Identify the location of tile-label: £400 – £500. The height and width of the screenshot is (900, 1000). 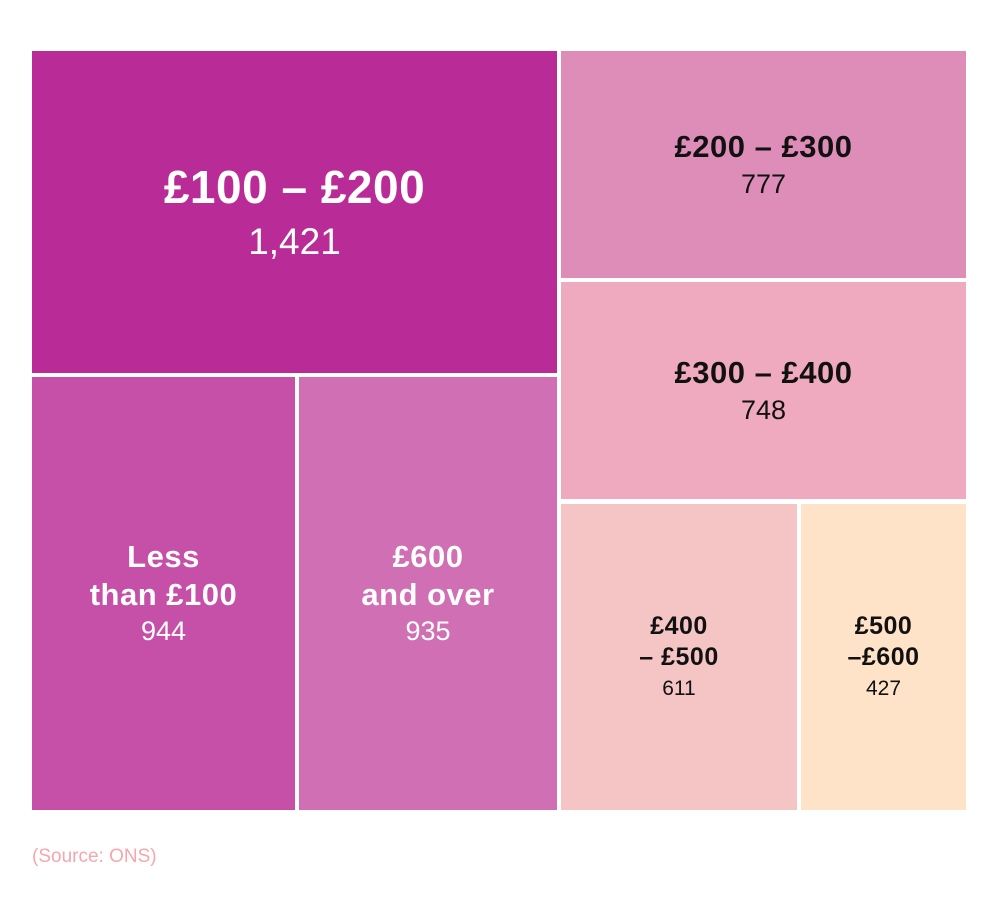
(678, 641).